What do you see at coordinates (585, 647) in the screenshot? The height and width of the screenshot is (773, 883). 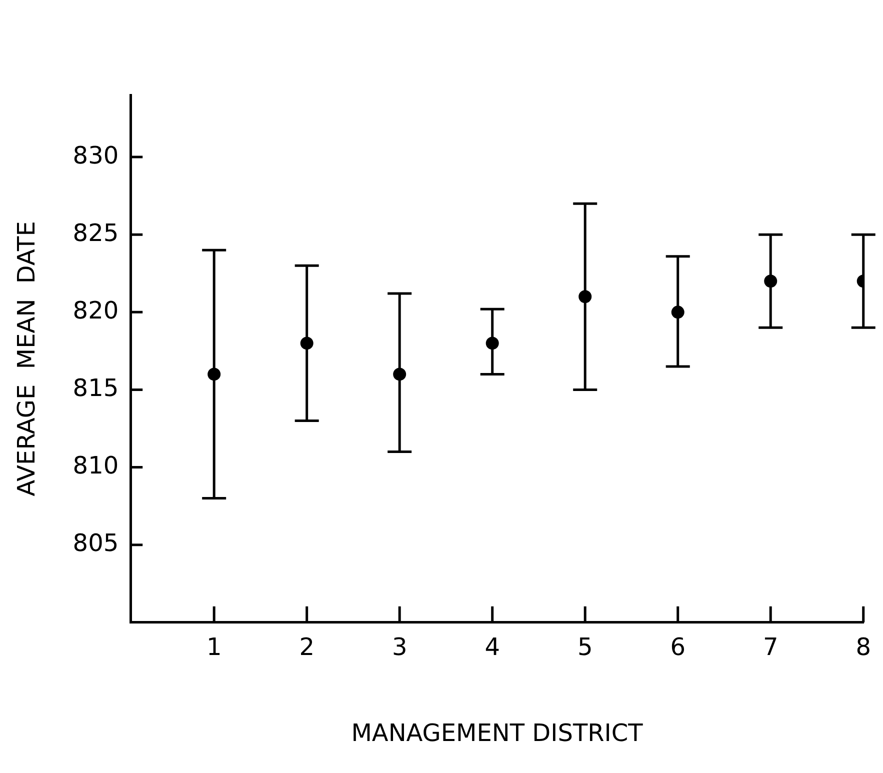 I see `x-tick-label: 5` at bounding box center [585, 647].